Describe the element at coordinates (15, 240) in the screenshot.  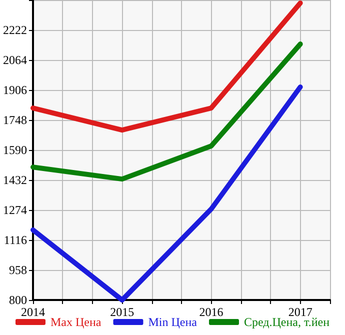
I see `y-tick-label: 1116` at that location.